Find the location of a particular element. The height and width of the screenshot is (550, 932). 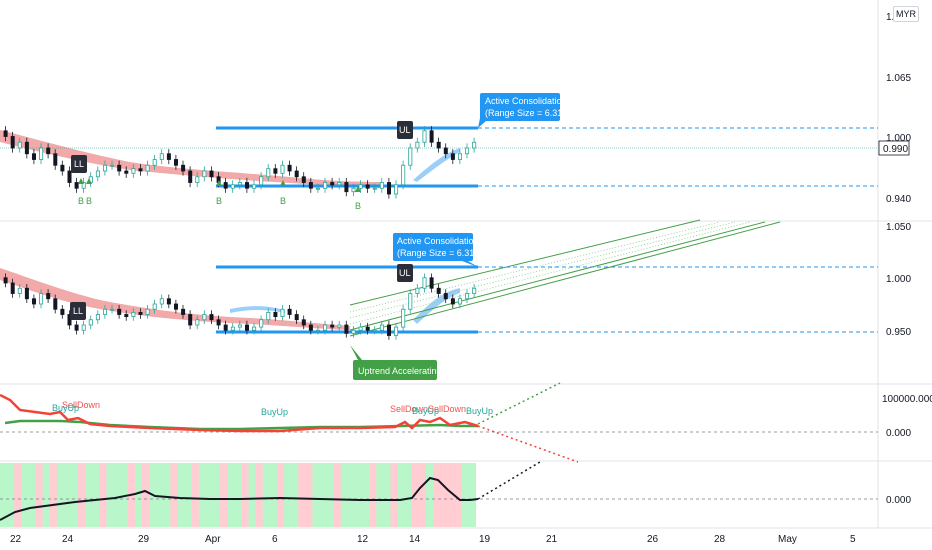

svg-text: (Range Size = 6.31%) is located at coordinates (441, 253).